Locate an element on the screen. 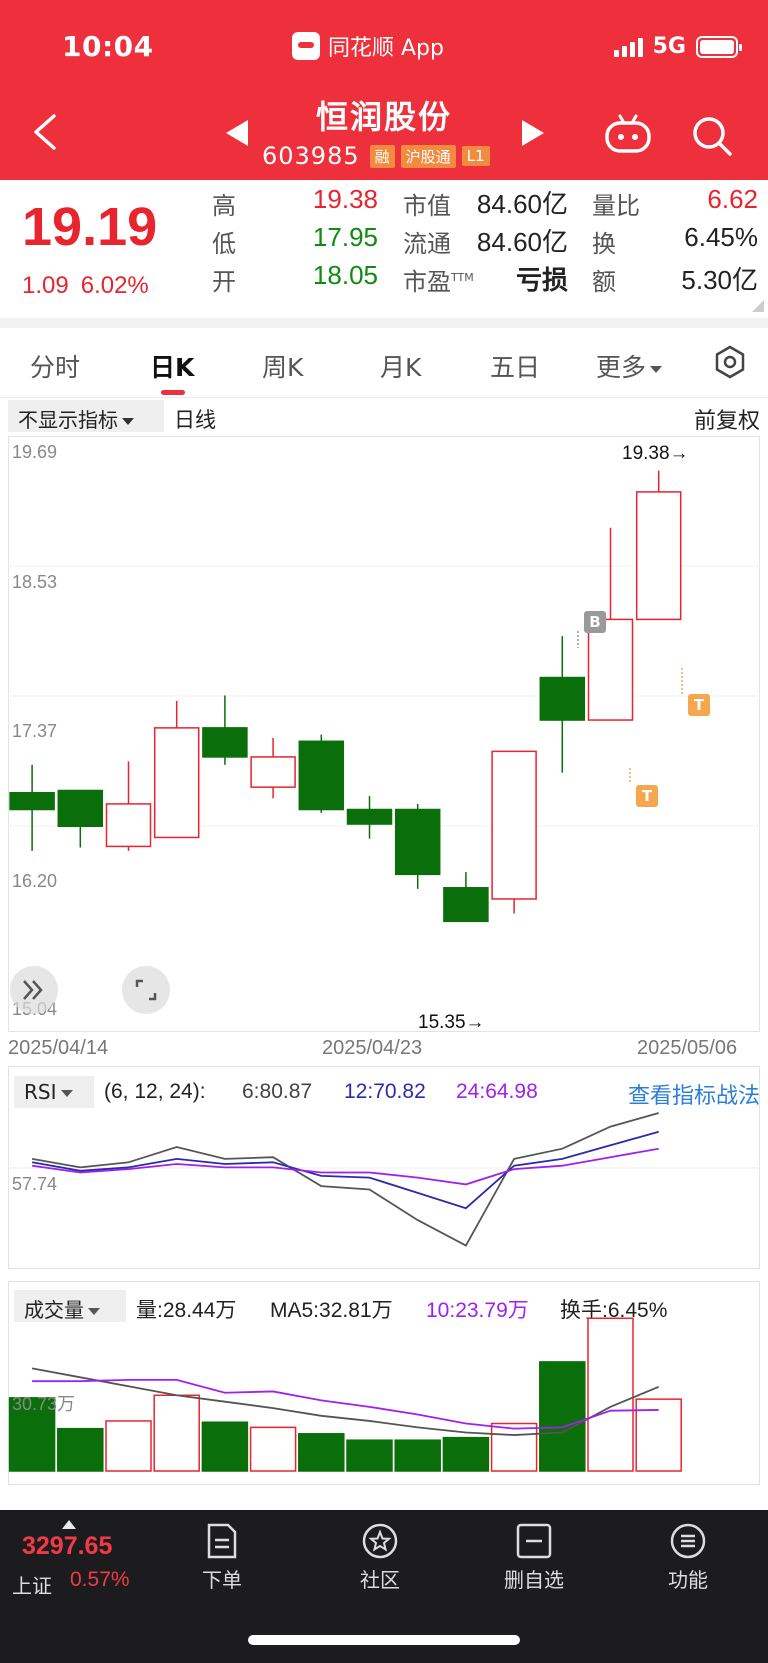 The width and height of the screenshot is (768, 1663). stock-name: 恒润股份 is located at coordinates (383, 117).